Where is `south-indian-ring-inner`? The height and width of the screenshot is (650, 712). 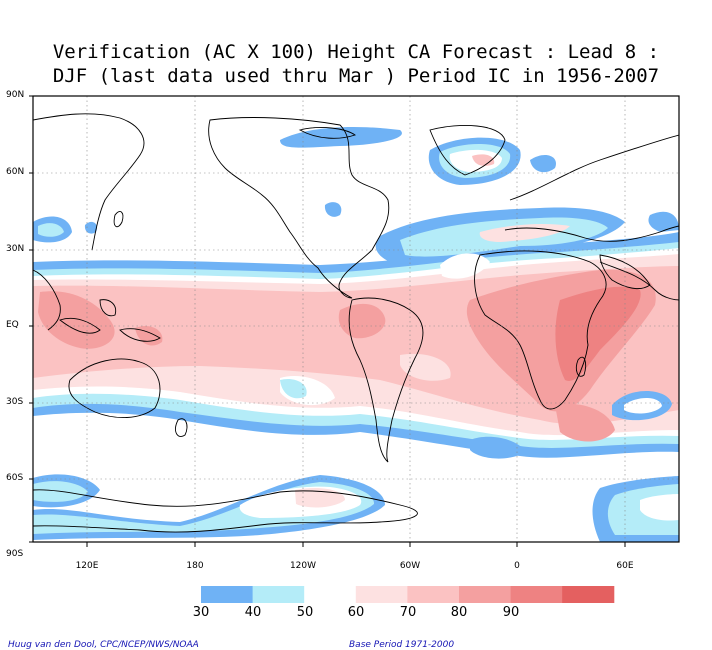
south-indian-ring-inner is located at coordinates (643, 405).